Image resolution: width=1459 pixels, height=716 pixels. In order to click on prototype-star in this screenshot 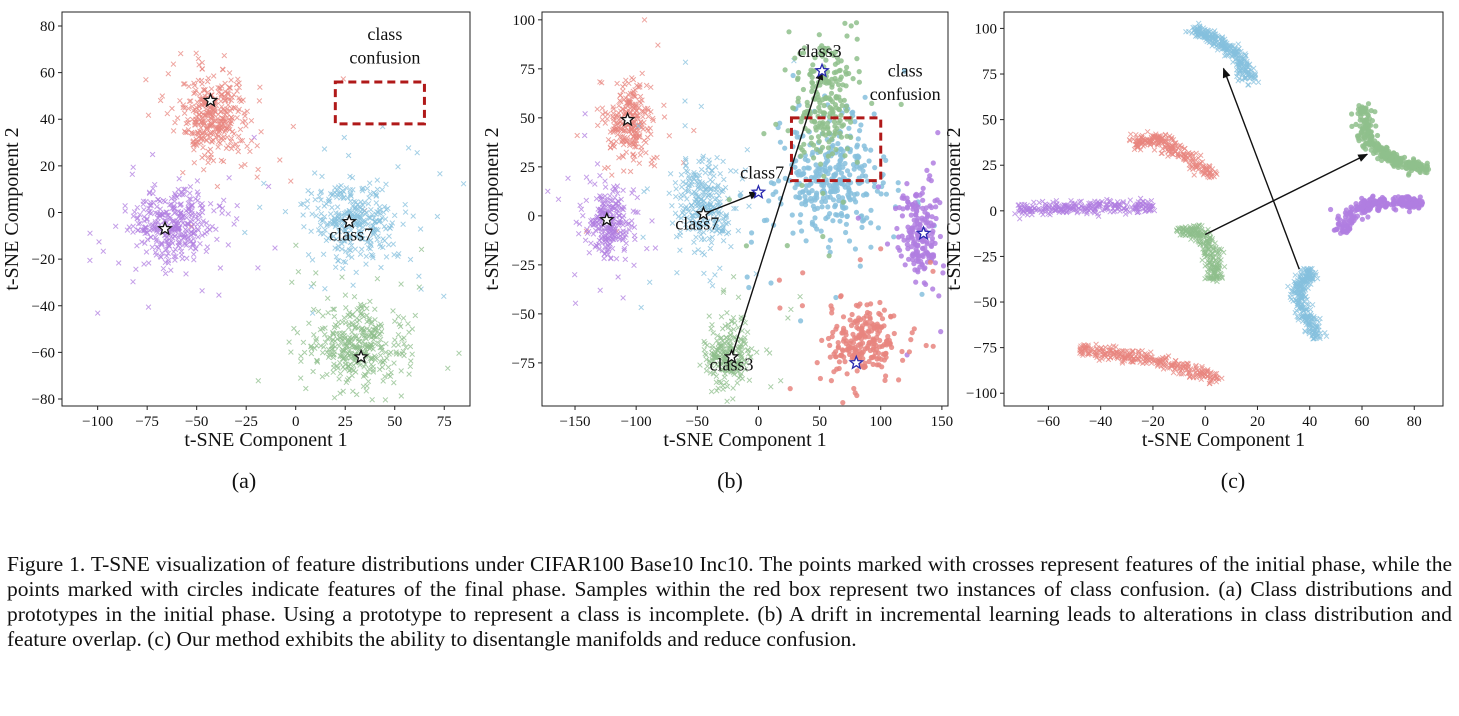, I will do `click(349, 221)`.